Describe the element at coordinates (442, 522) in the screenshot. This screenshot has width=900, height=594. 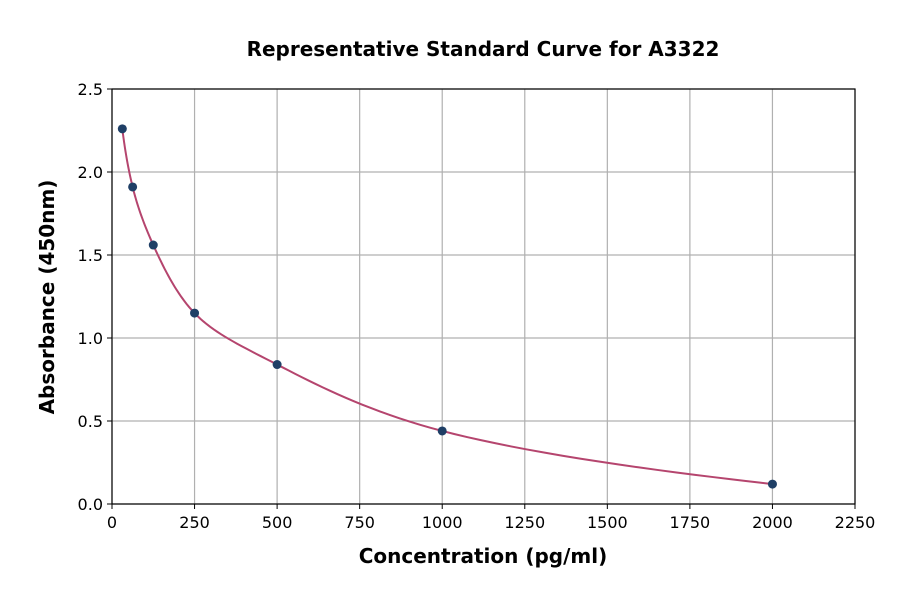
I see `x-tick-label: 1000` at that location.